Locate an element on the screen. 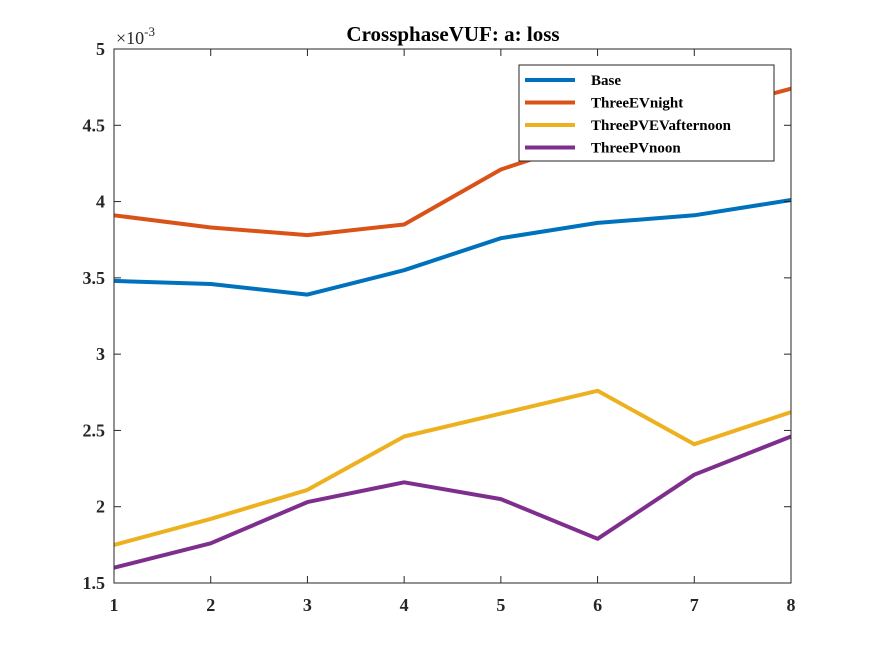 Image resolution: width=875 pixels, height=656 pixels. y-tick-label: 3 is located at coordinates (100, 354).